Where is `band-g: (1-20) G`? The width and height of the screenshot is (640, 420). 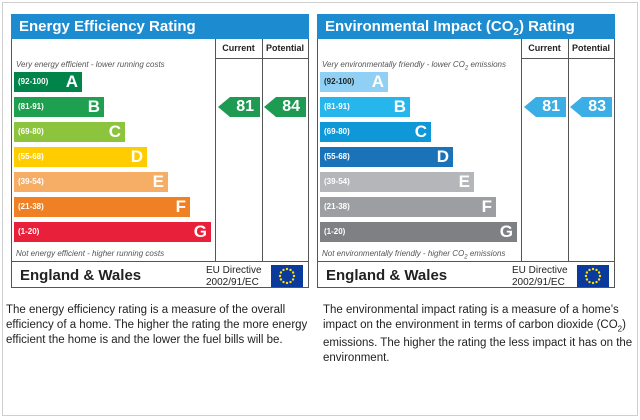
band-g: (1-20) G is located at coordinates (112, 232).